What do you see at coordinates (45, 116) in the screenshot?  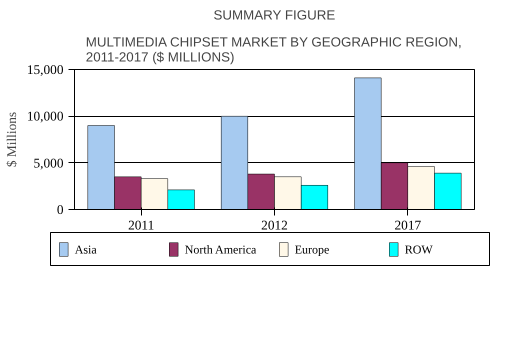 I see `y-tick-label: 10,000` at bounding box center [45, 116].